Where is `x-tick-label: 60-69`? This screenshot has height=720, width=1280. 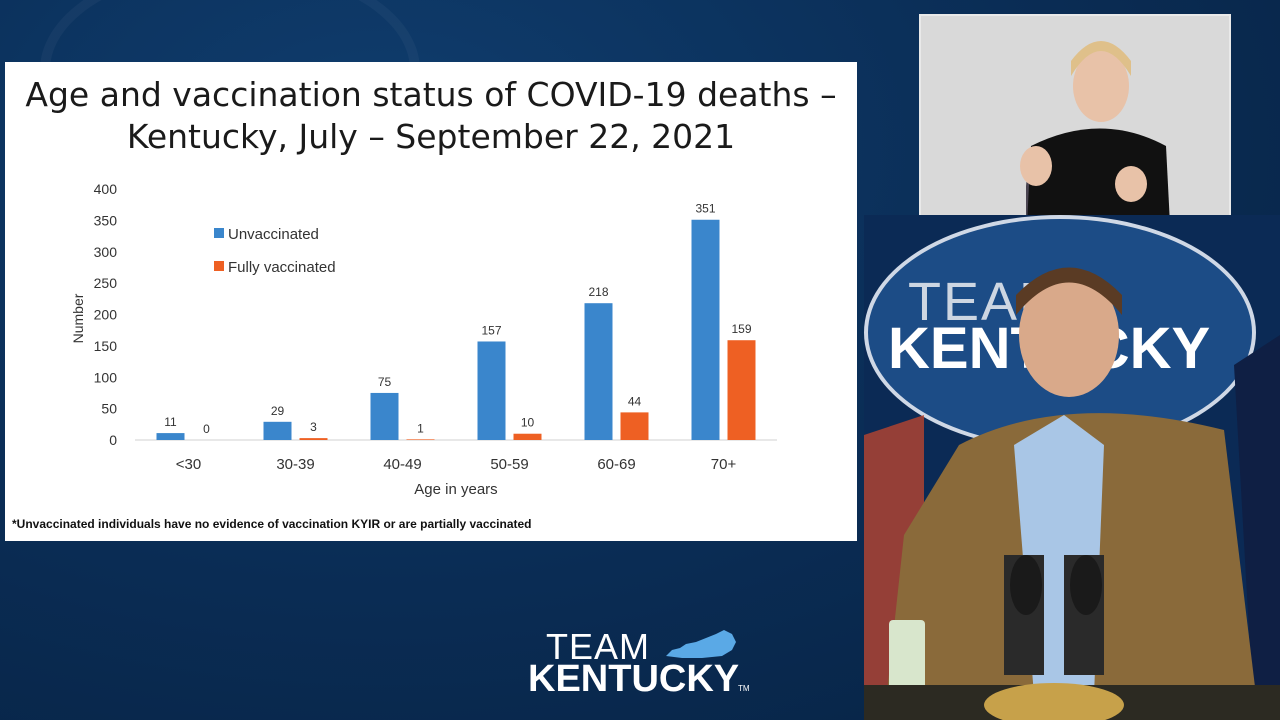
x-tick-label: 60-69 is located at coordinates (616, 464).